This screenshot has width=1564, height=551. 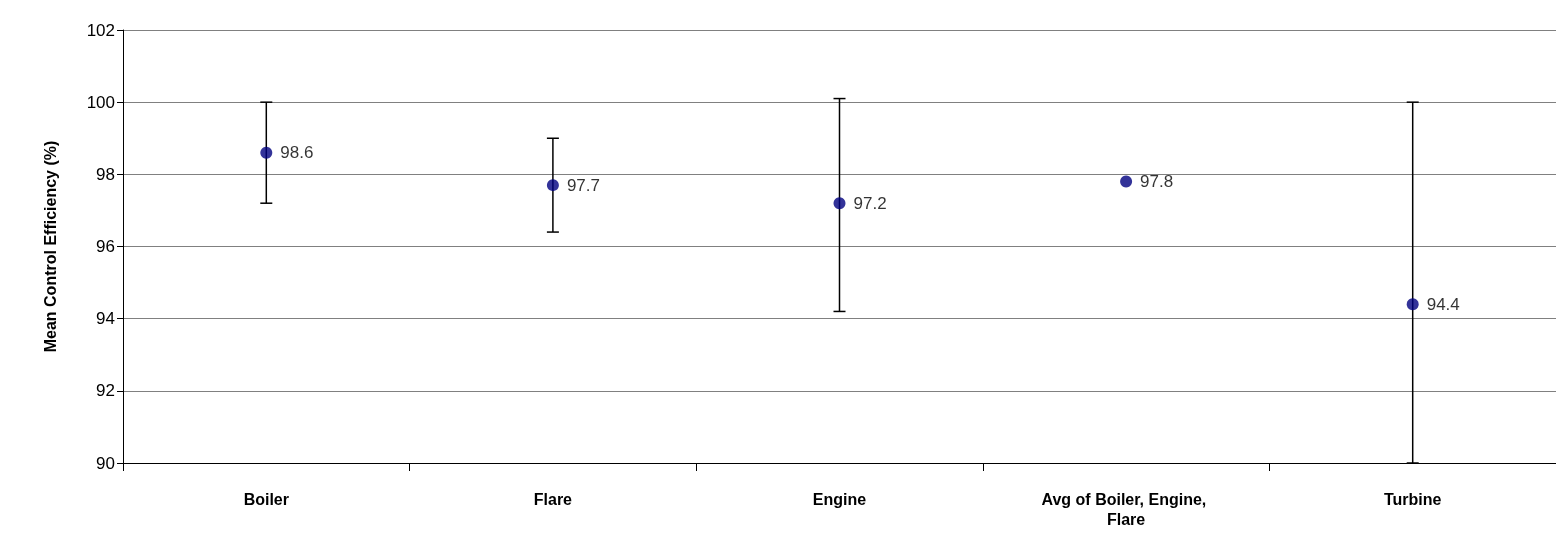 I want to click on x-tick-label: Turbine, so click(x=1412, y=499).